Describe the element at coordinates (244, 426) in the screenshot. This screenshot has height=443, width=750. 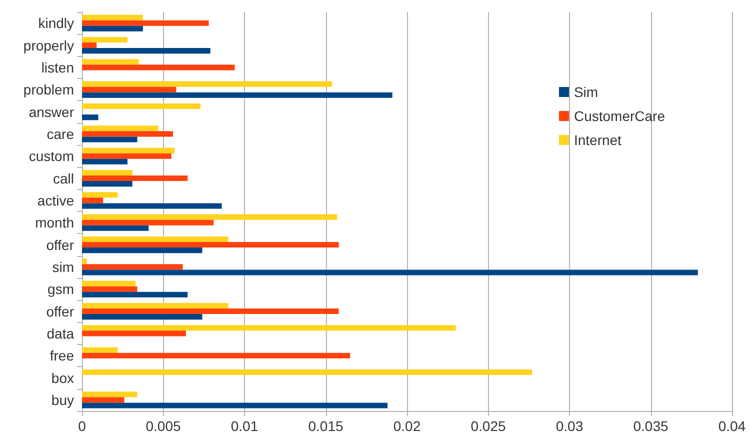
I see `x-tick-label: 0.01` at that location.